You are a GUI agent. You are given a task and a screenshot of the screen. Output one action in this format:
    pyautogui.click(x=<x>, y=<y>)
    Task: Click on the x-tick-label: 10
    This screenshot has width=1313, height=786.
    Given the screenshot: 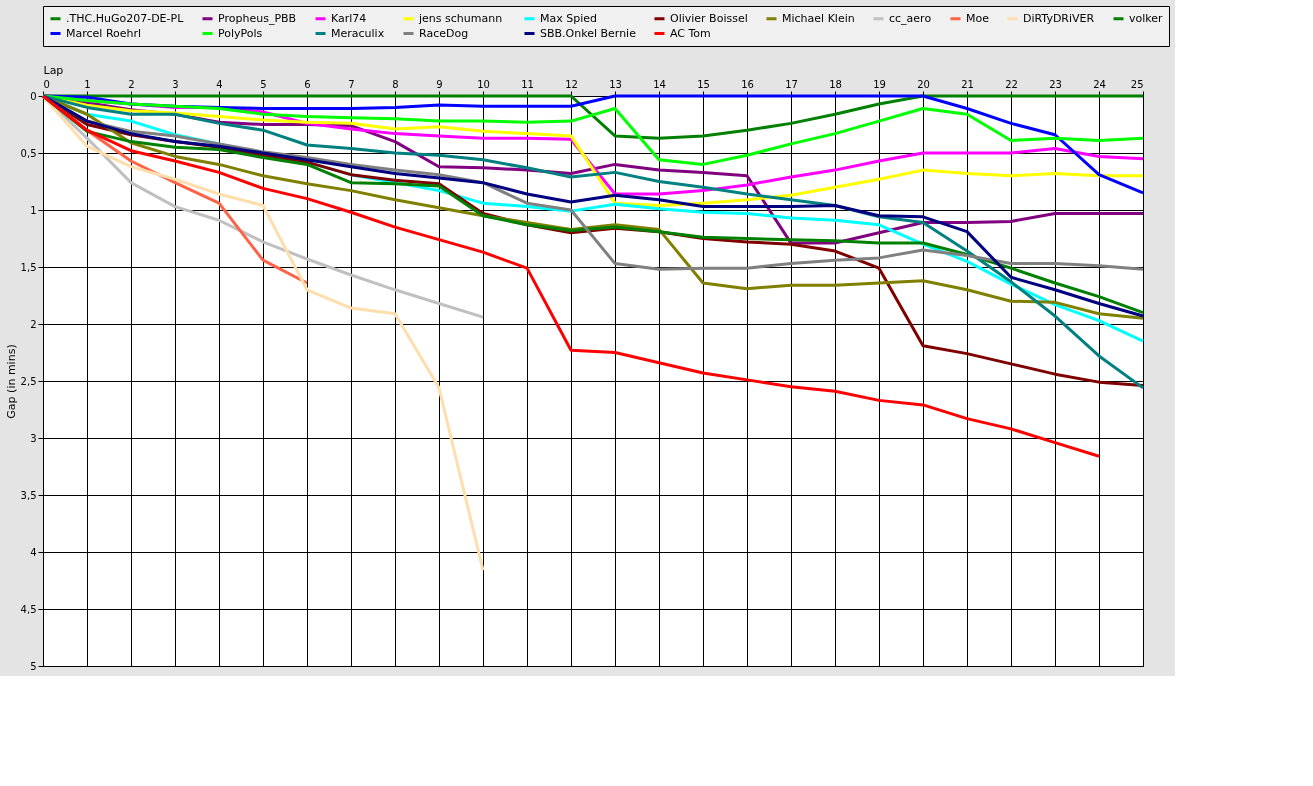 What is the action you would take?
    pyautogui.click(x=483, y=84)
    